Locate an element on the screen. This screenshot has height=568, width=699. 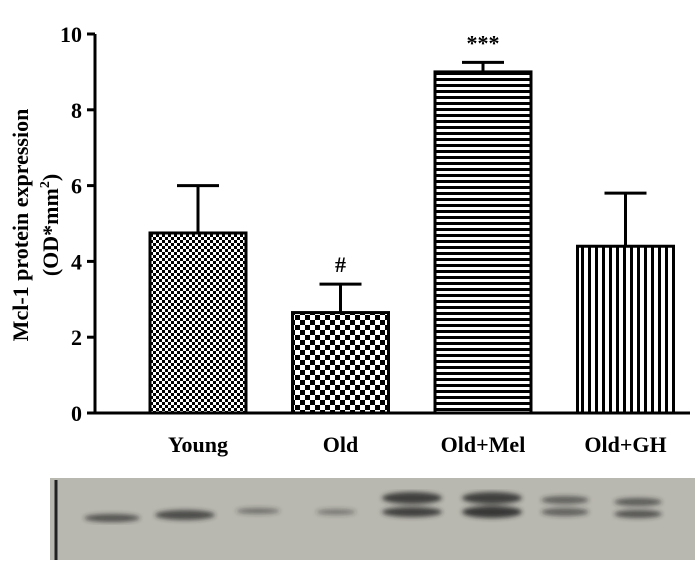
significance-label: # is located at coordinates (340, 264).